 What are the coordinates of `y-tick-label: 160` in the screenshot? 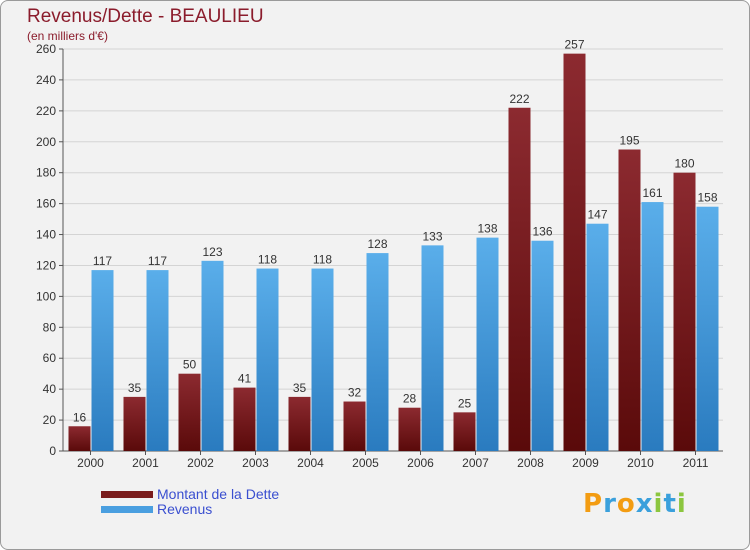 It's located at (46, 204).